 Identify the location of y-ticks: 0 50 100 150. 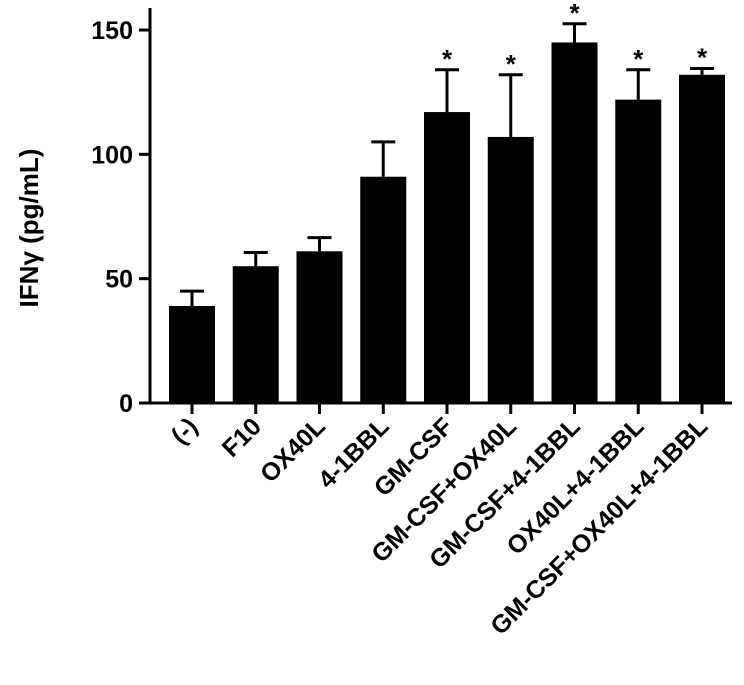
(120, 217).